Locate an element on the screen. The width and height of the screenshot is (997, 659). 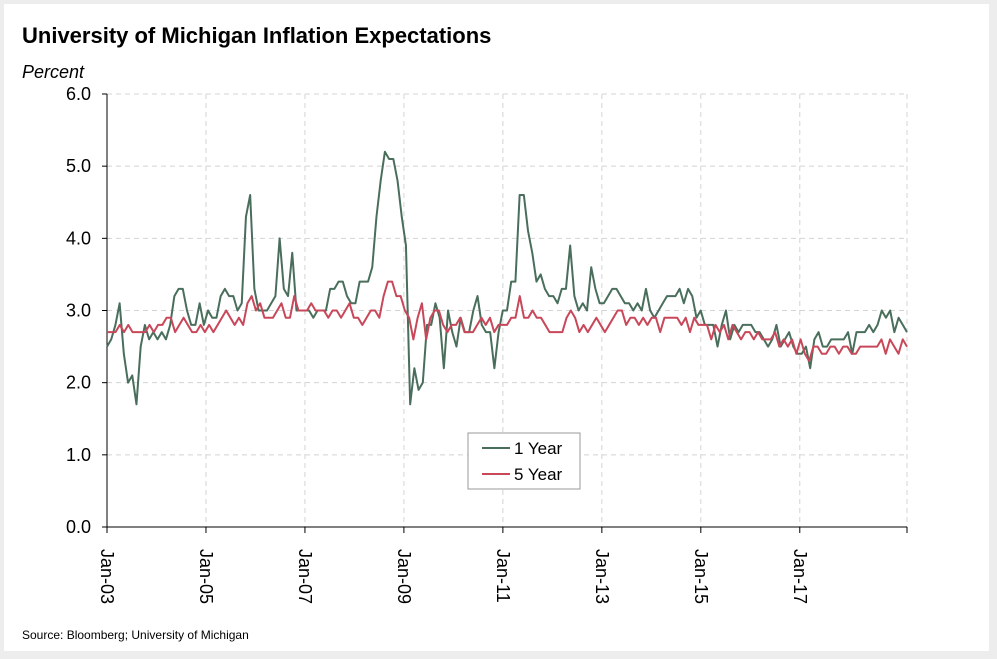
x-tick-label: Jan-07 is located at coordinates (305, 576).